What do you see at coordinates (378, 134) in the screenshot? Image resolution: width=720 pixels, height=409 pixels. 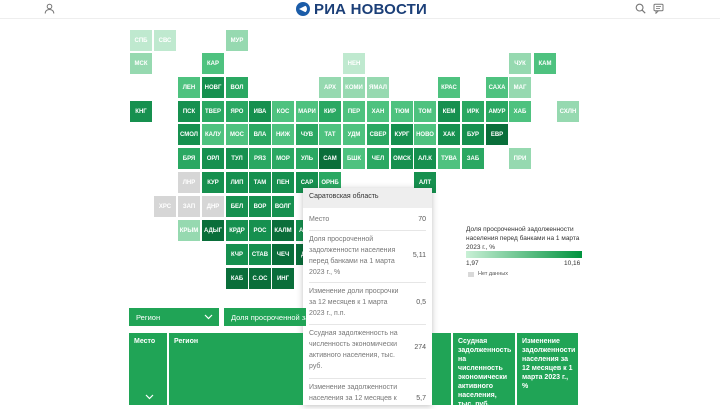 I see `region-tile-свер: СВЕР` at bounding box center [378, 134].